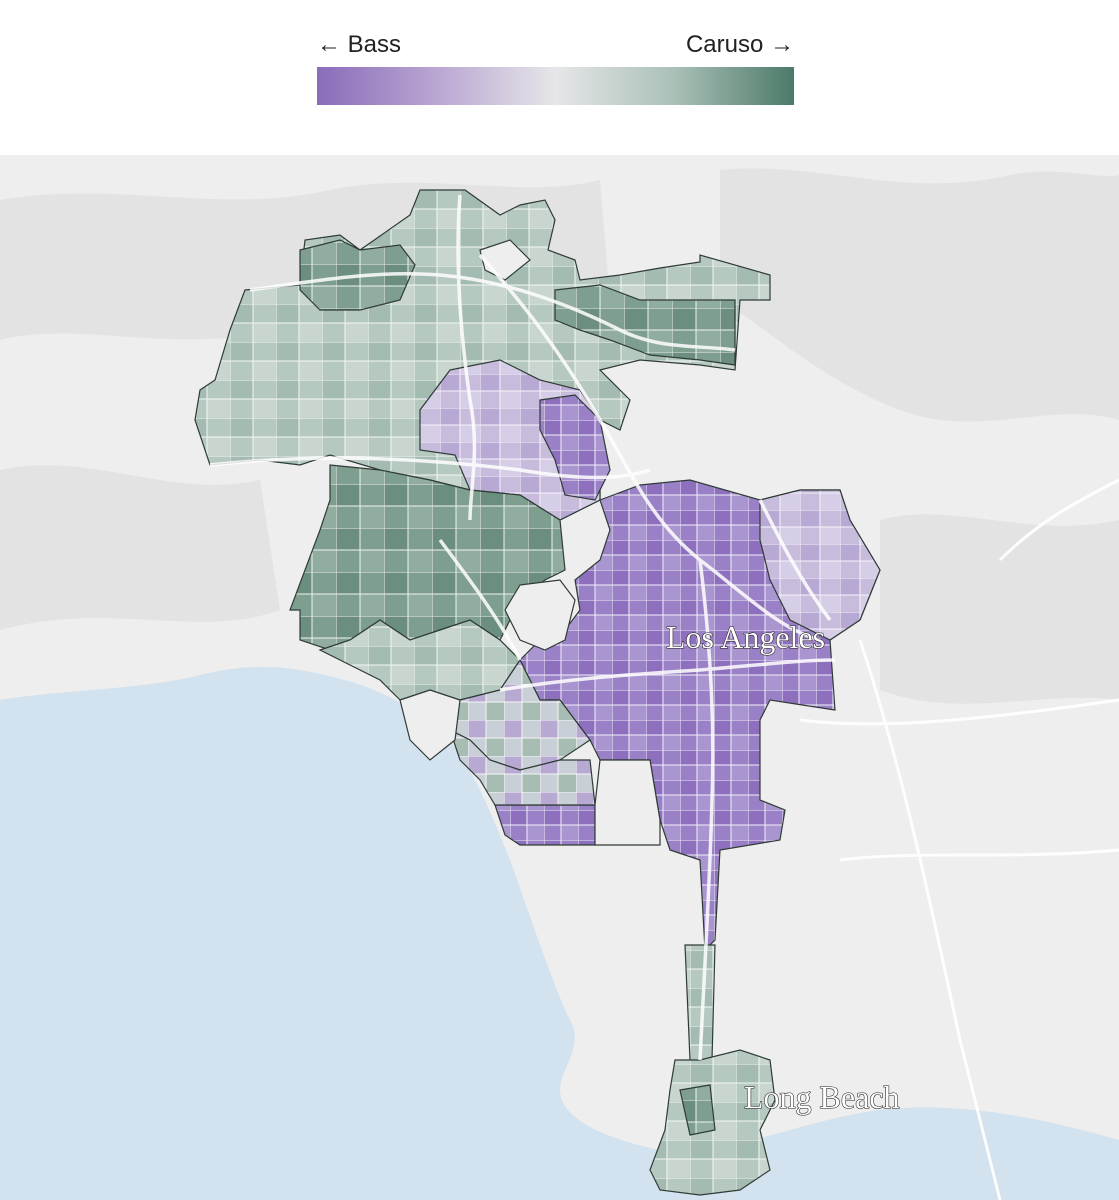 The image size is (1119, 1200). What do you see at coordinates (545, 825) in the screenshot?
I see `precincts-westchester-purple` at bounding box center [545, 825].